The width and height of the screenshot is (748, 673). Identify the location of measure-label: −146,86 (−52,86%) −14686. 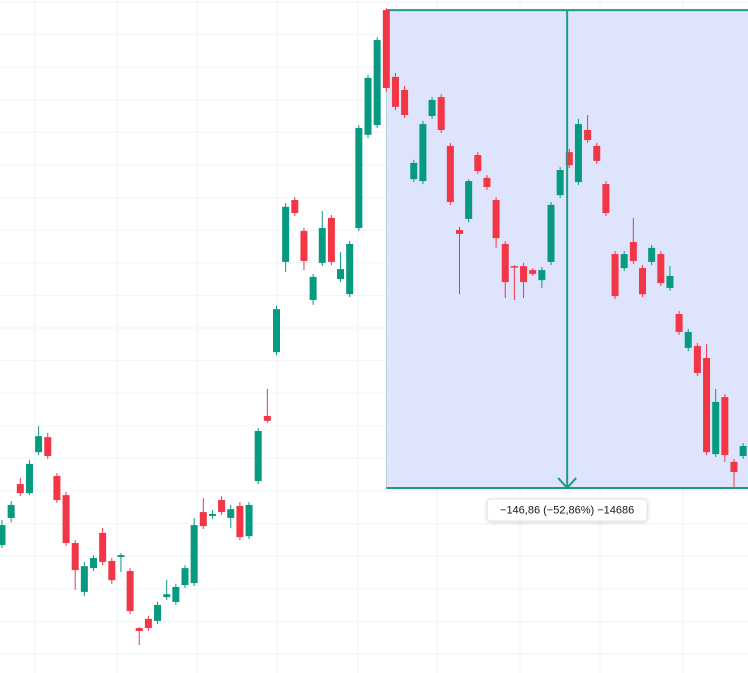
(567, 510).